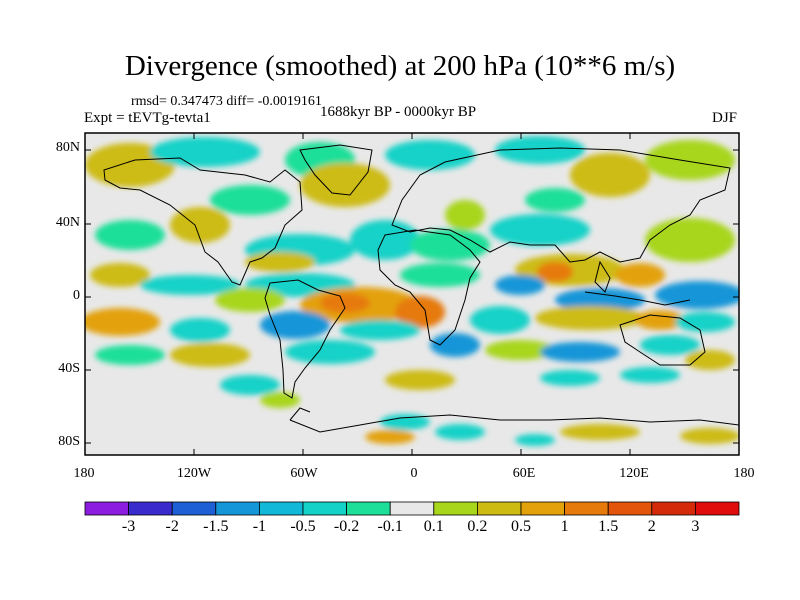 The image size is (800, 600). I want to click on coast-eurasia, so click(561, 205).